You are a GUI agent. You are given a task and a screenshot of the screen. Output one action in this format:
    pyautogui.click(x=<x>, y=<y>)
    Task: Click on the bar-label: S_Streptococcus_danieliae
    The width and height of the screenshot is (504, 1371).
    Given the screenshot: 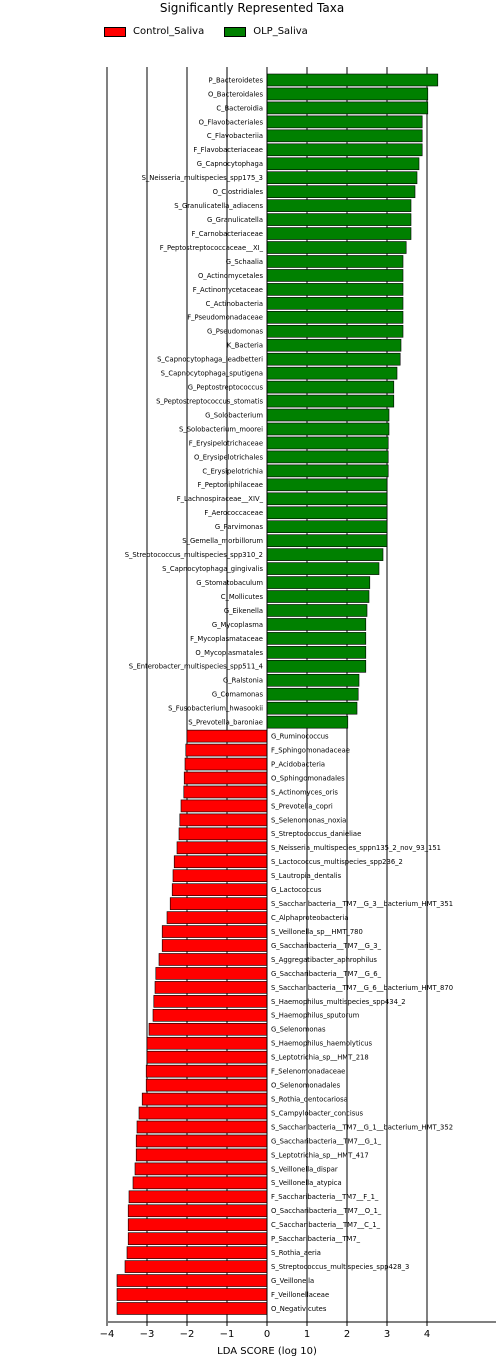 What is the action you would take?
    pyautogui.click(x=316, y=834)
    